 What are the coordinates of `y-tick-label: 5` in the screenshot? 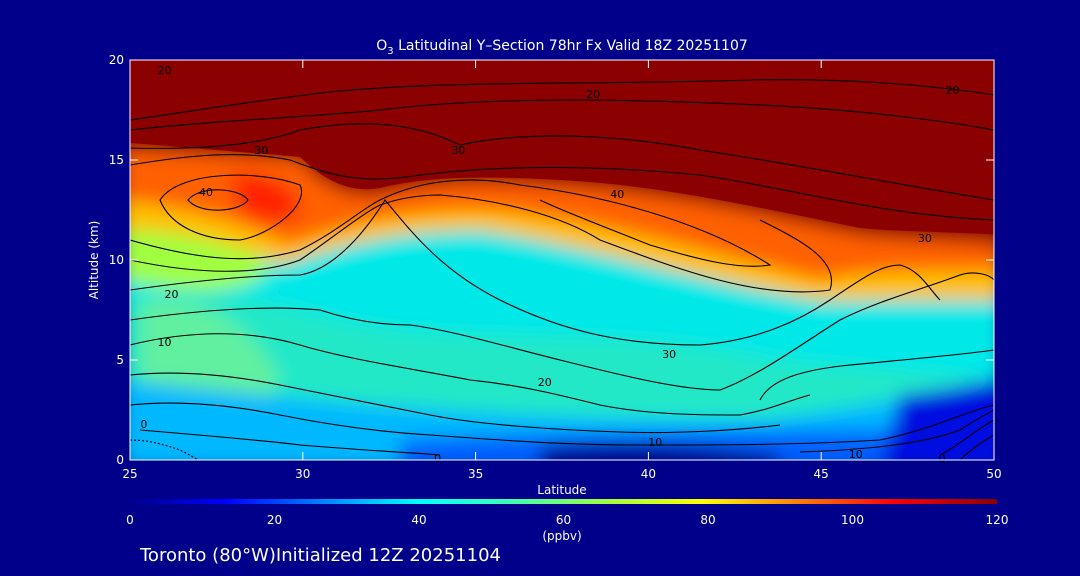 It's located at (120, 360).